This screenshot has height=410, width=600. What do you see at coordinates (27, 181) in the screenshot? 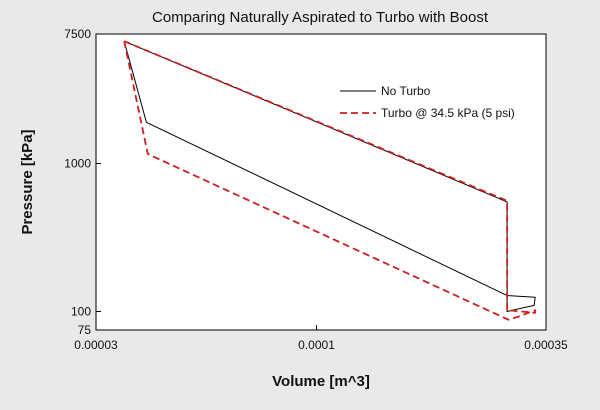
I see `y-axis-label: Pressure [kPa]` at bounding box center [27, 181].